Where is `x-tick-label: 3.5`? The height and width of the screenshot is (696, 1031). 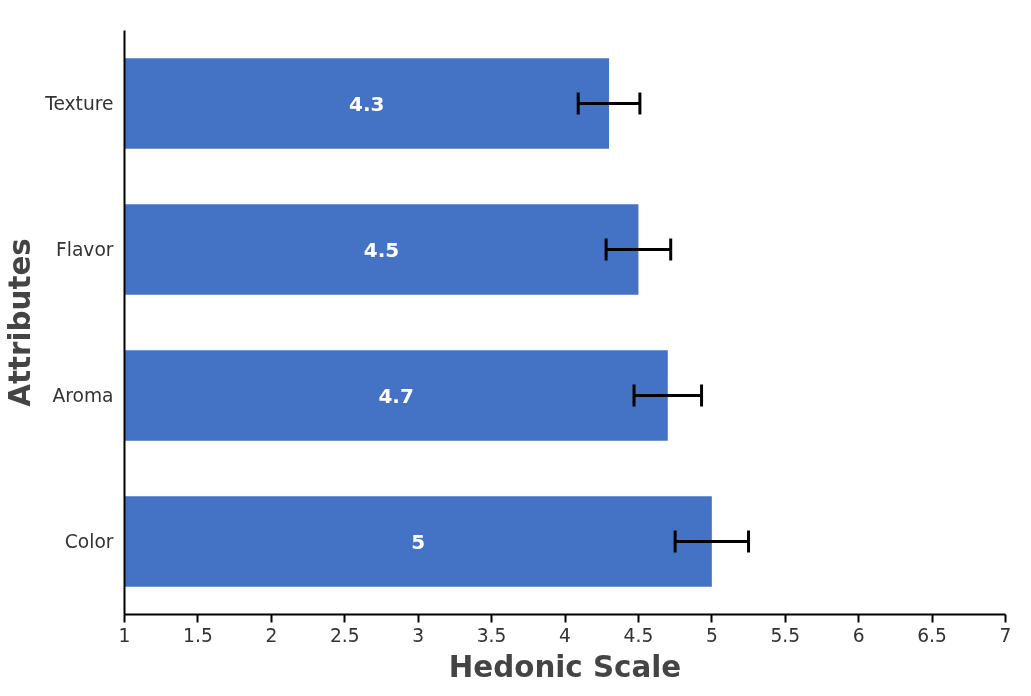
x-tick-label: 3.5 is located at coordinates (491, 635).